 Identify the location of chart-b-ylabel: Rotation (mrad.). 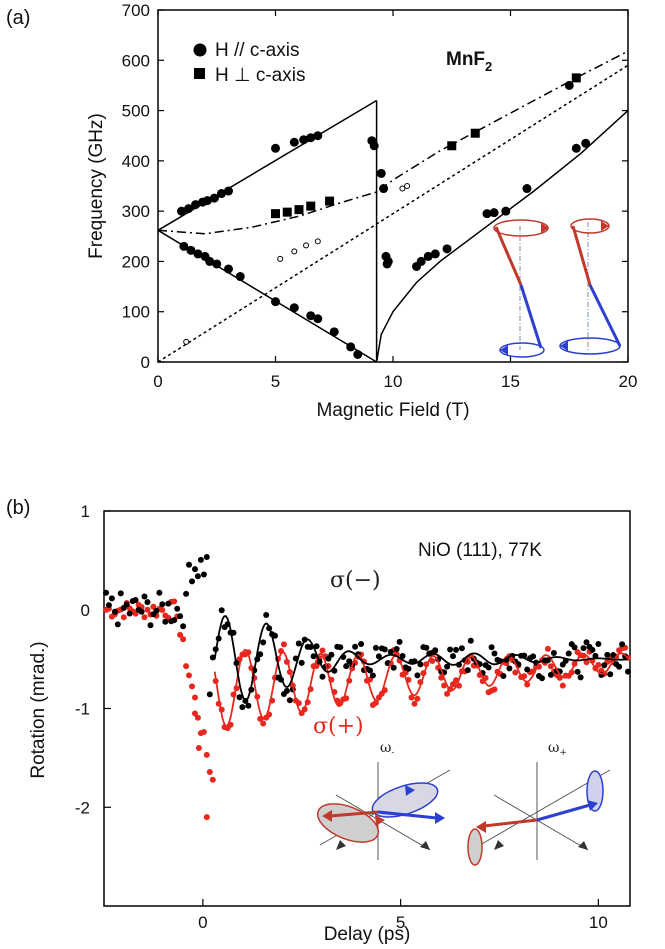
(38, 709).